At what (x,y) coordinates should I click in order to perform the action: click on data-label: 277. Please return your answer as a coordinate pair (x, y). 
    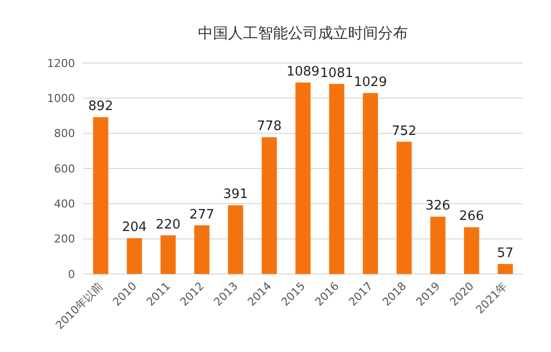
    Looking at the image, I should click on (201, 214).